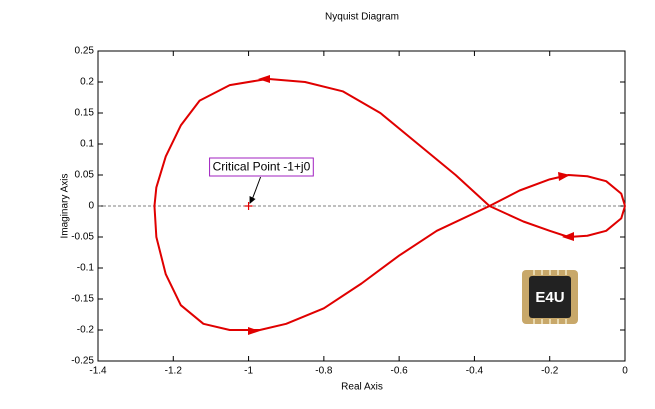 Image resolution: width=655 pixels, height=409 pixels. Describe the element at coordinates (550, 371) in the screenshot. I see `x-tick-label: -0.2` at that location.